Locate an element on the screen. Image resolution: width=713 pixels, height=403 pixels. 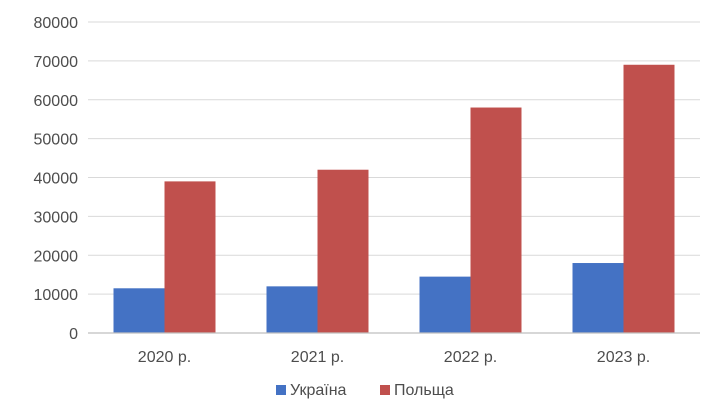
y-tick-label: 0 is located at coordinates (73, 334).